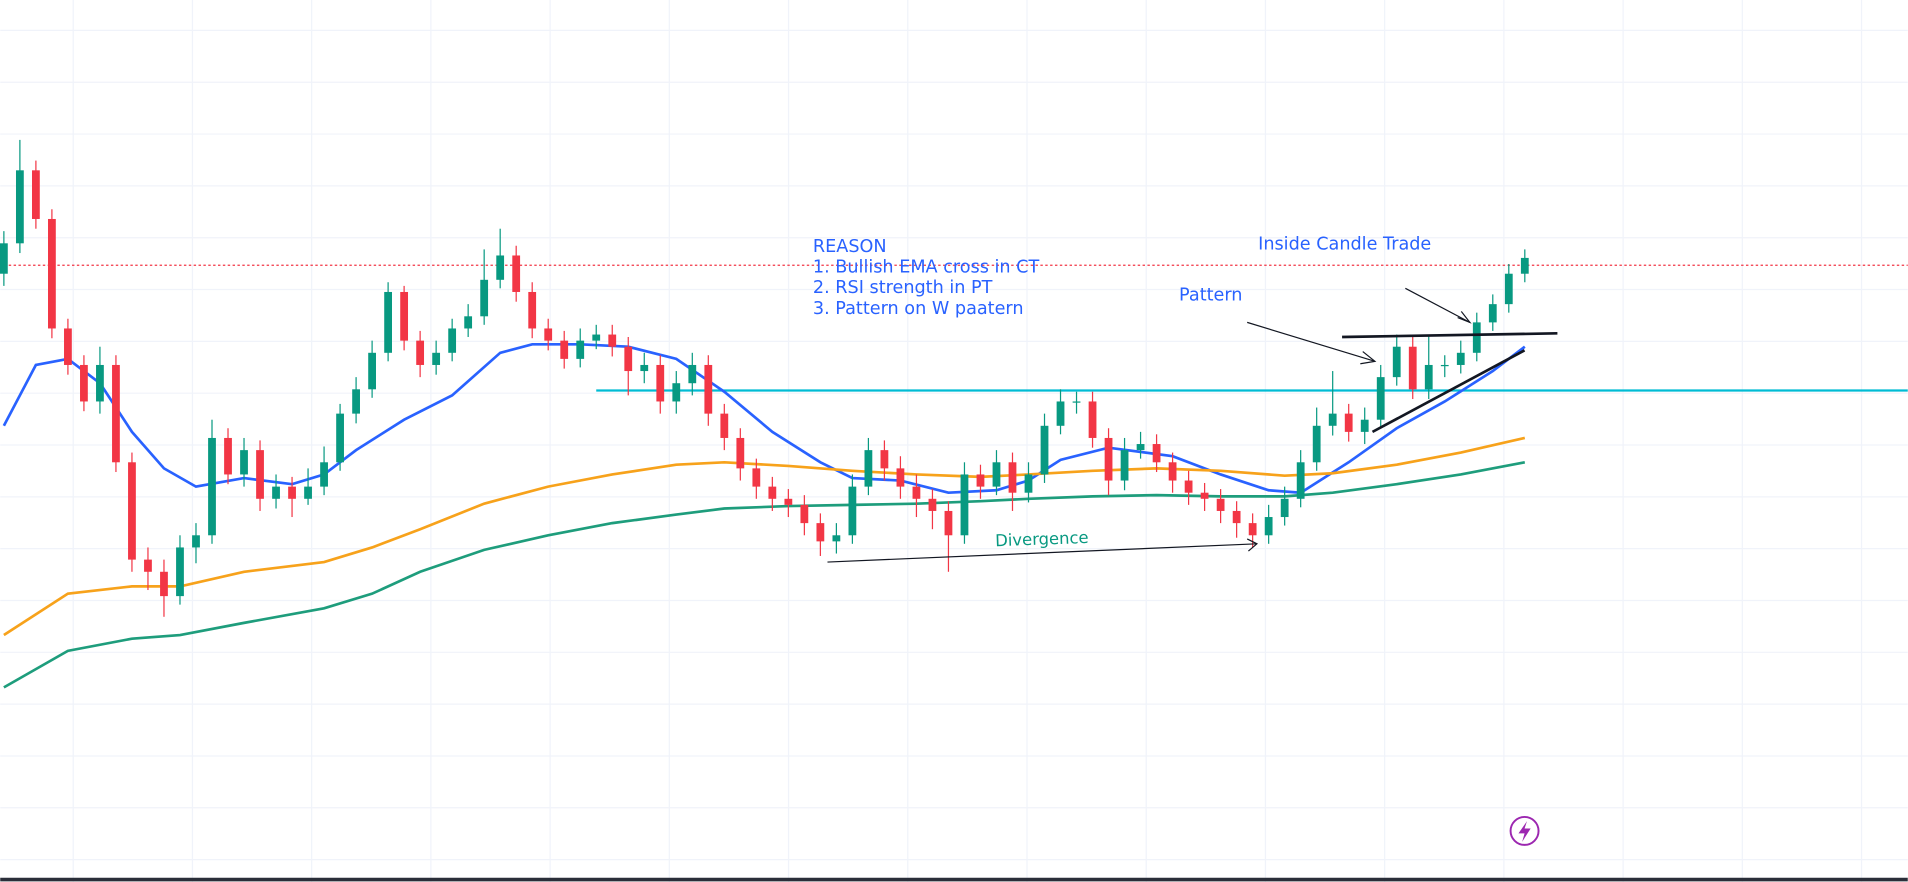  What do you see at coordinates (1192, 425) in the screenshot?
I see `drawings` at bounding box center [1192, 425].